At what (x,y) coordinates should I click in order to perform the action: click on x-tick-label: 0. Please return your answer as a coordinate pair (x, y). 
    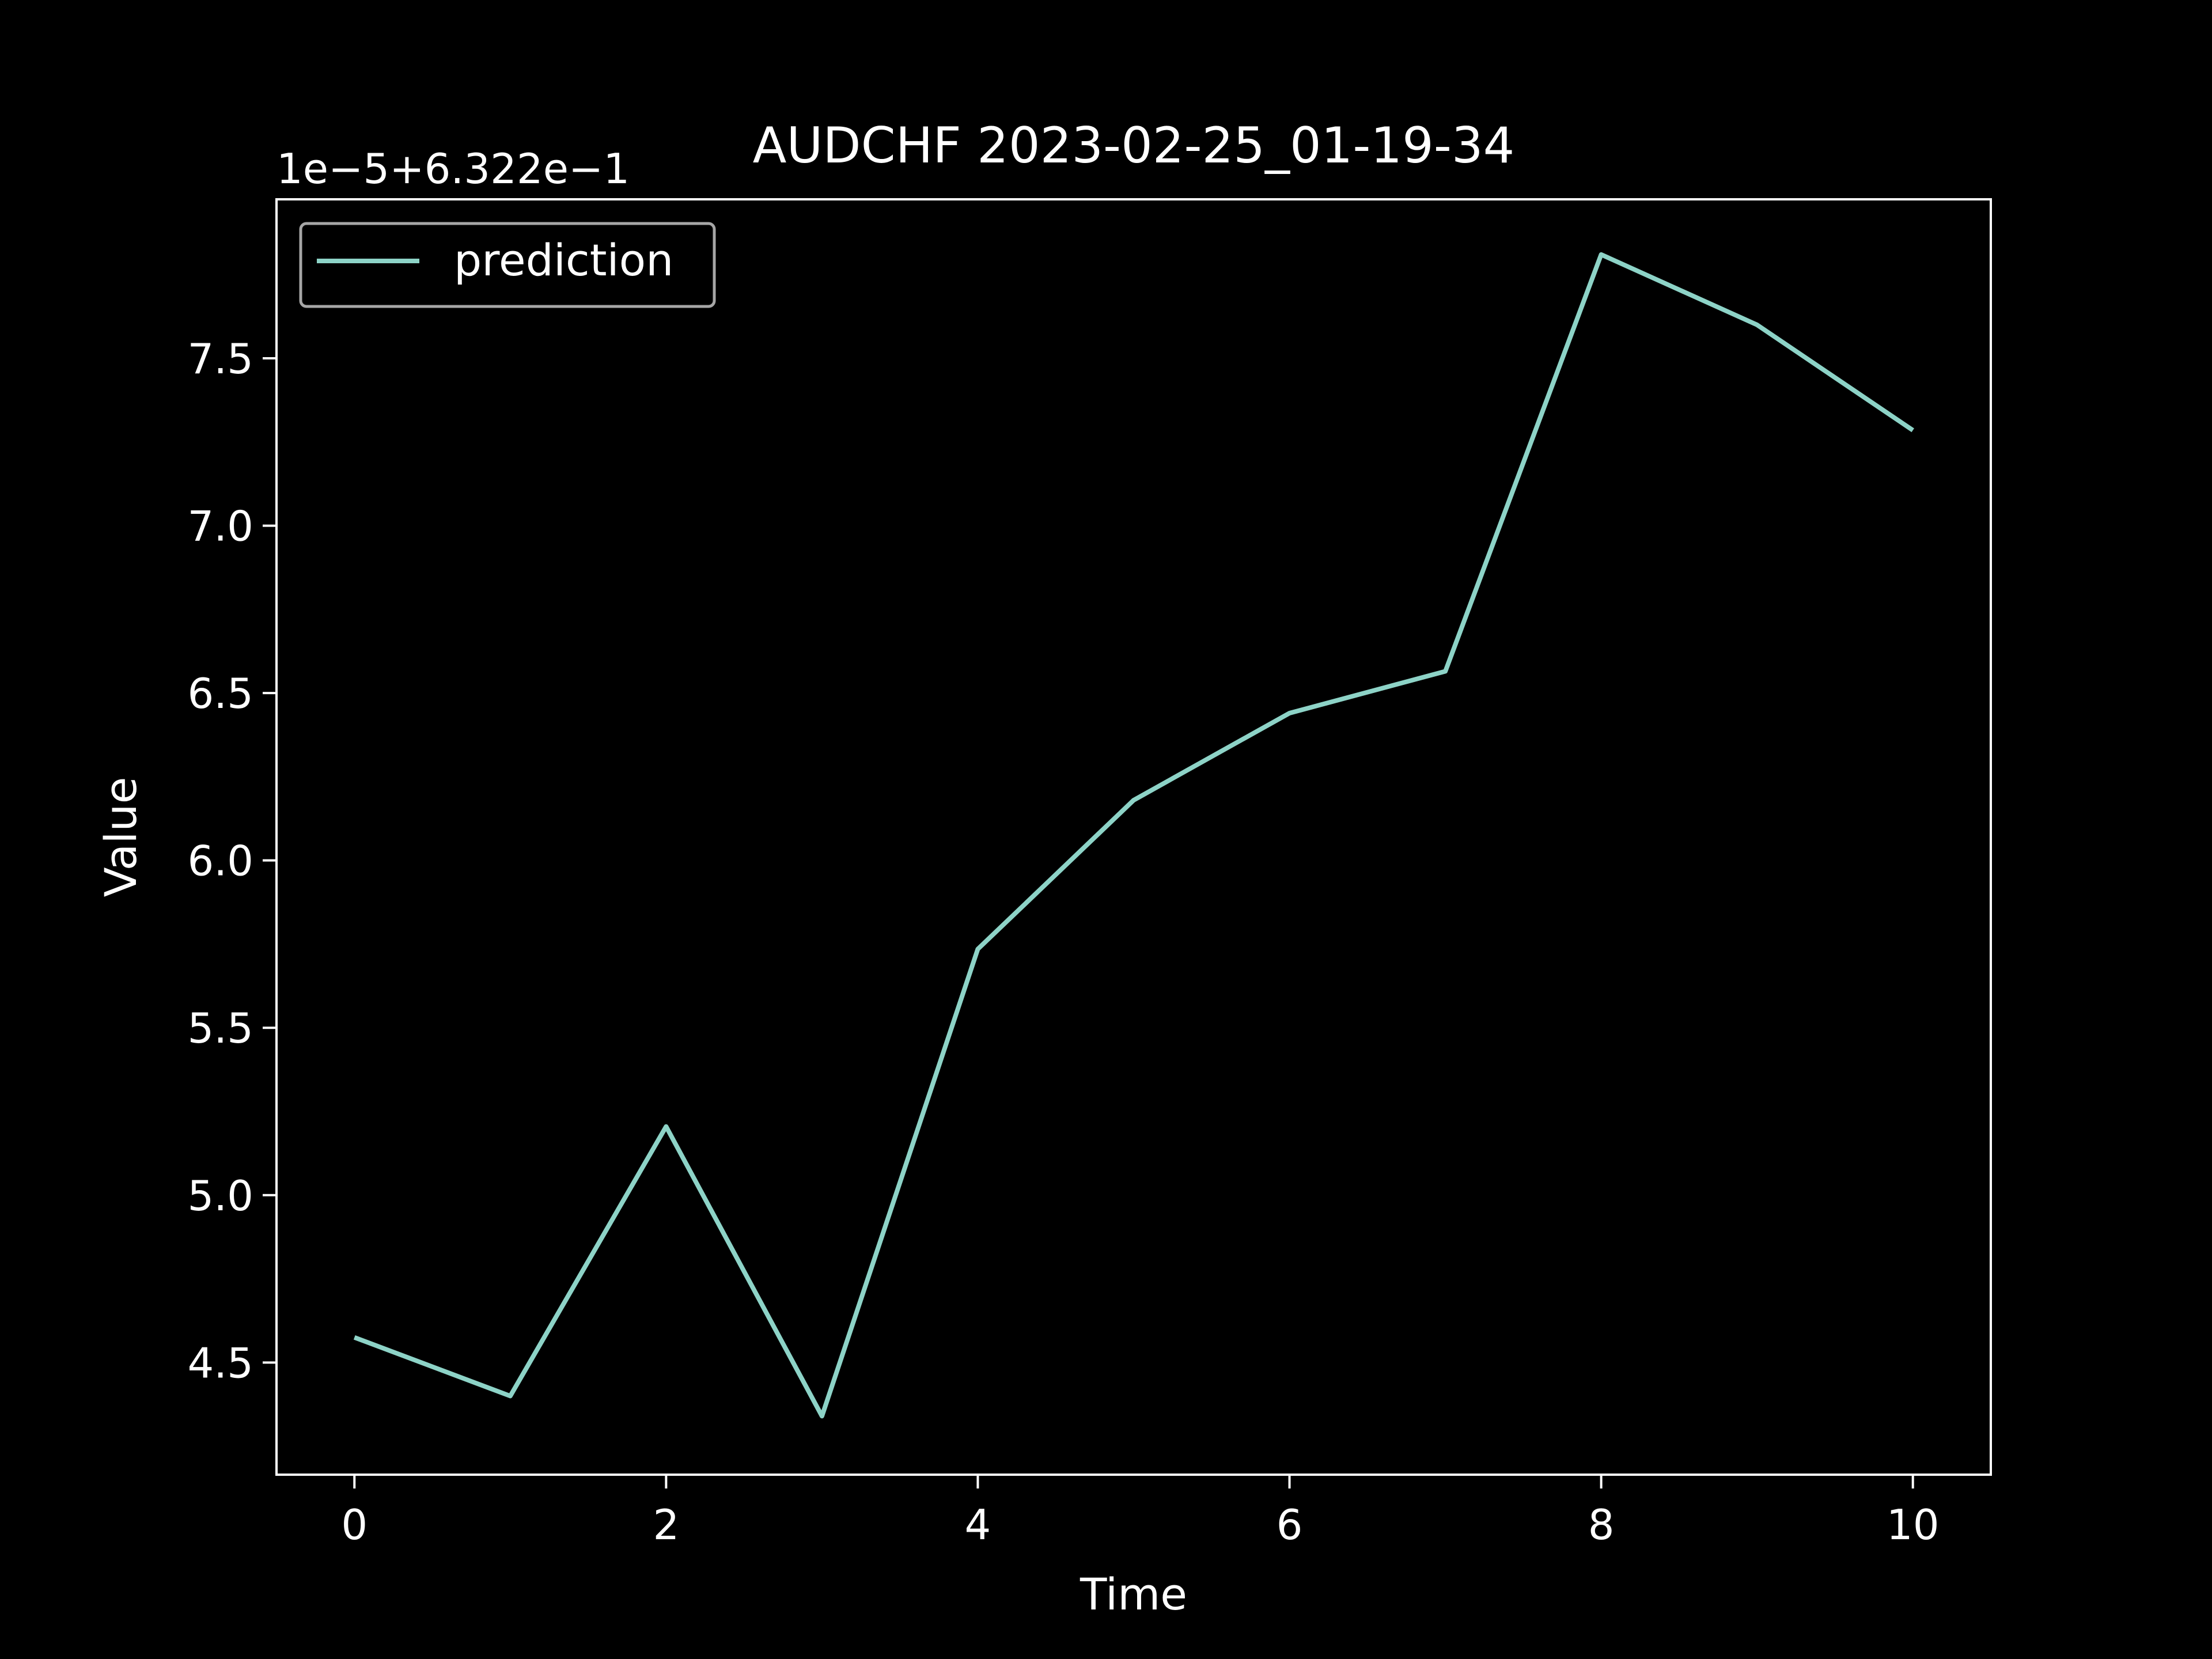
    Looking at the image, I should click on (354, 1525).